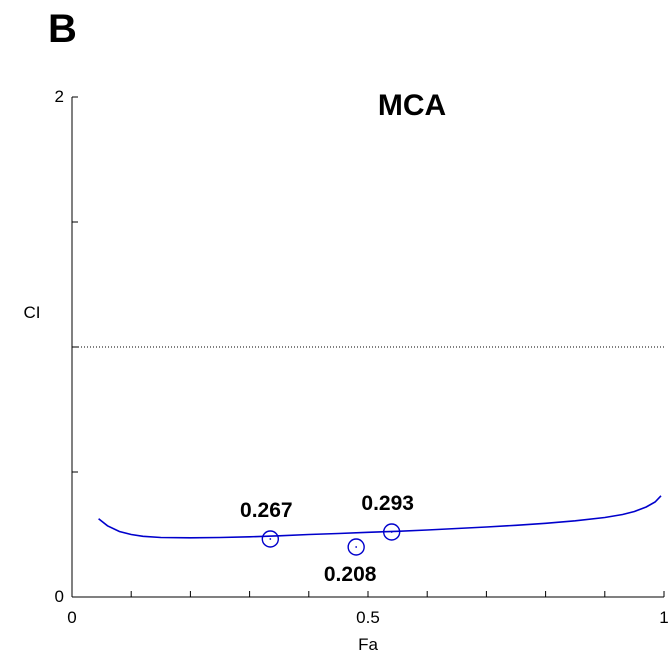 The height and width of the screenshot is (656, 669). What do you see at coordinates (32, 312) in the screenshot?
I see `y-axis-label: CI` at bounding box center [32, 312].